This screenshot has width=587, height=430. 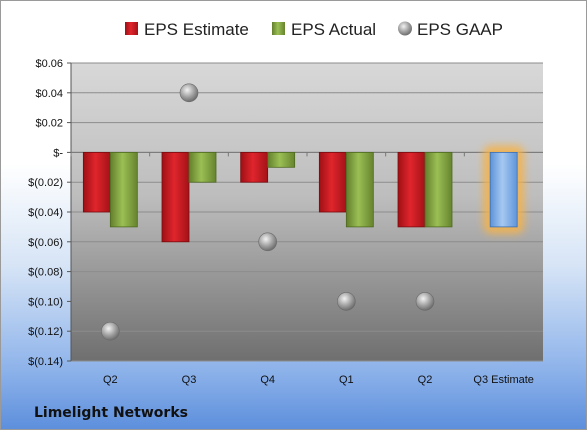 I want to click on y-tick-label: $0.04, so click(x=49, y=94).